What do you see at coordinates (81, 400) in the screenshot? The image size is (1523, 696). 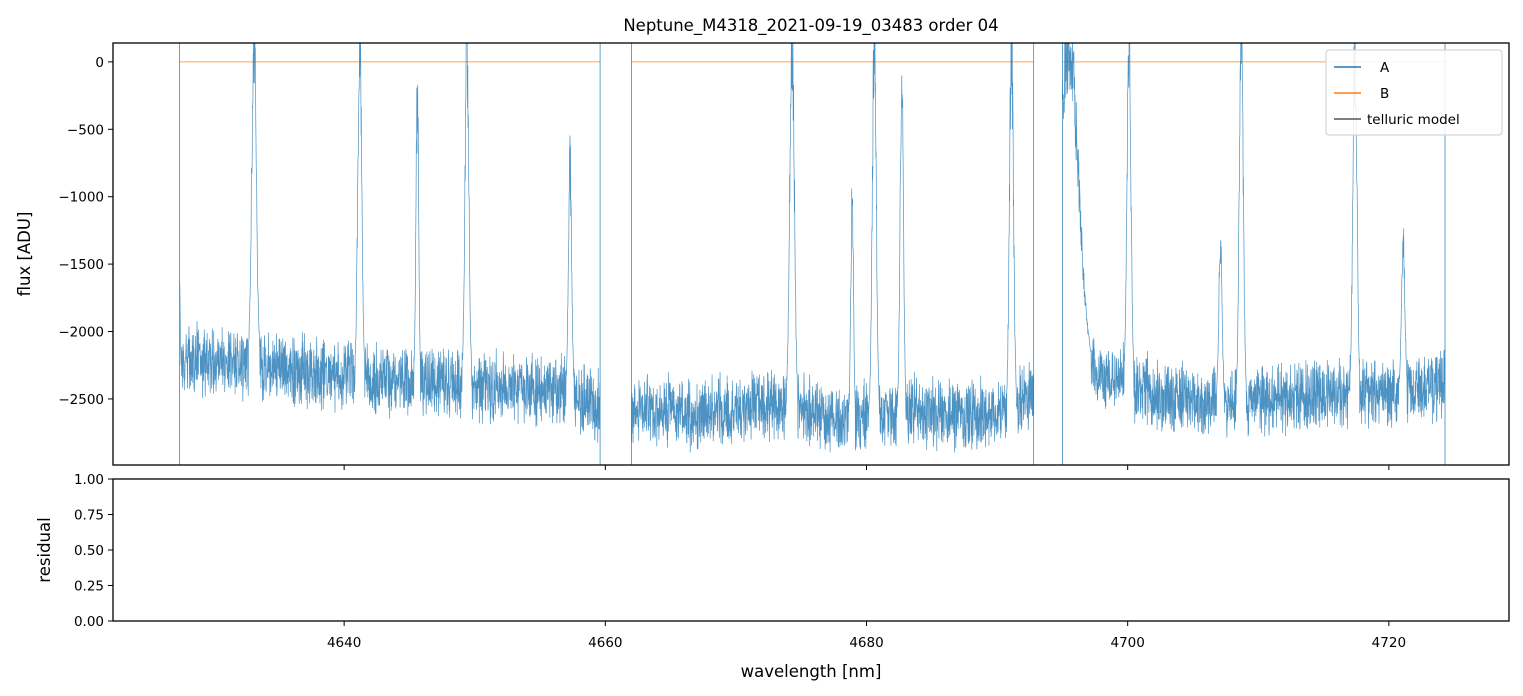 I see `y-tick-label: −2500` at bounding box center [81, 400].